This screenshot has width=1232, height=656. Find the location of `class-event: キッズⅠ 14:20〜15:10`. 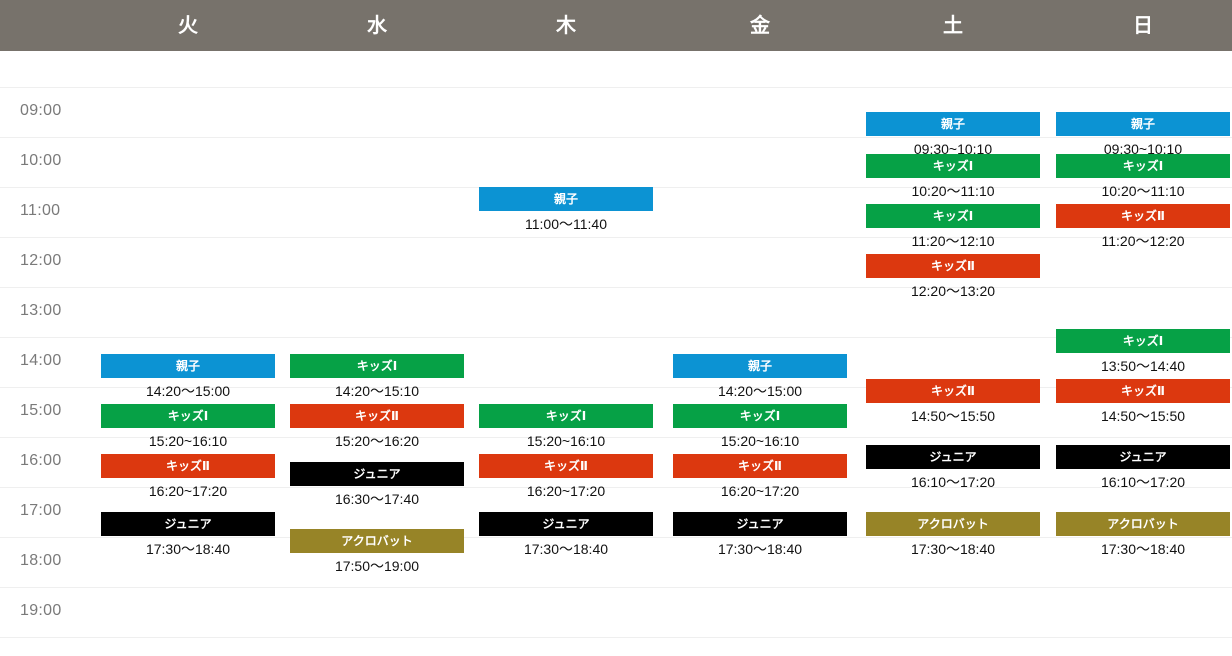

class-event: キッズⅠ 14:20〜15:10 is located at coordinates (377, 378).